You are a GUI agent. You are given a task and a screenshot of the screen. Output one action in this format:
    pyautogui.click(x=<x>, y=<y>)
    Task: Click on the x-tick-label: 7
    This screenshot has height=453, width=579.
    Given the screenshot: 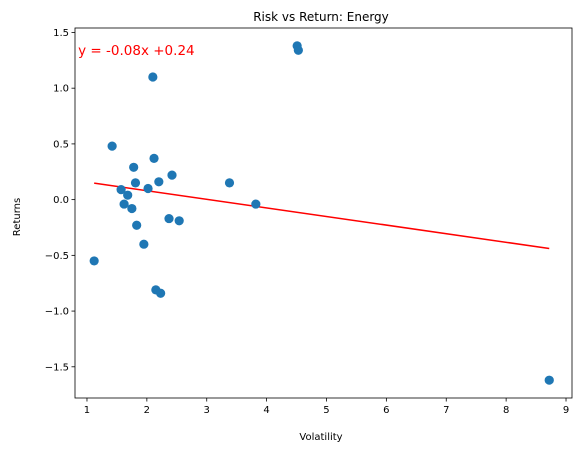 What is the action you would take?
    pyautogui.click(x=446, y=410)
    